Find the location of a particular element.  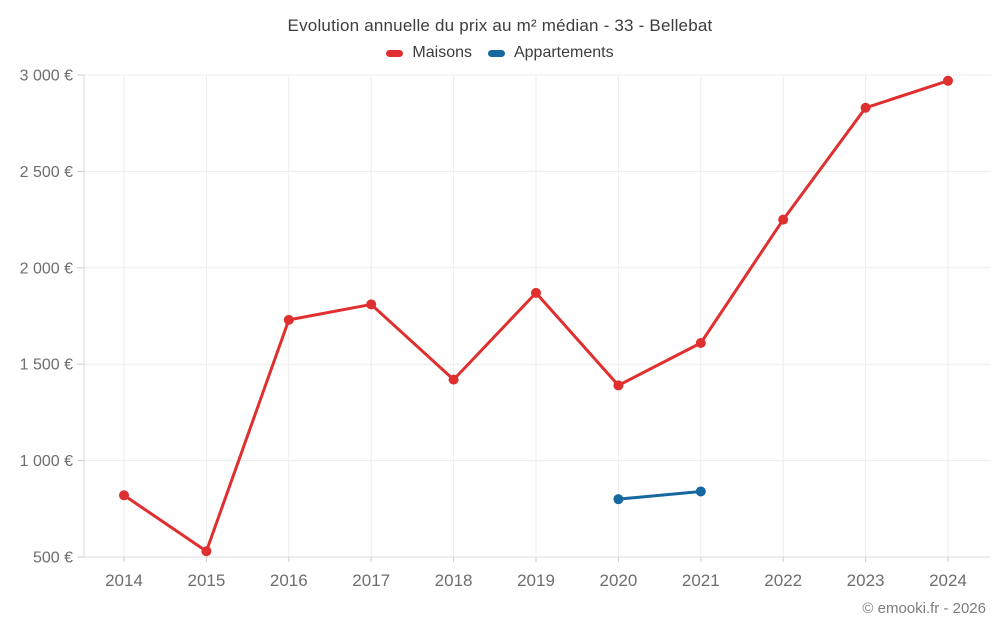

data-point-maisons-2020 is located at coordinates (618, 385).